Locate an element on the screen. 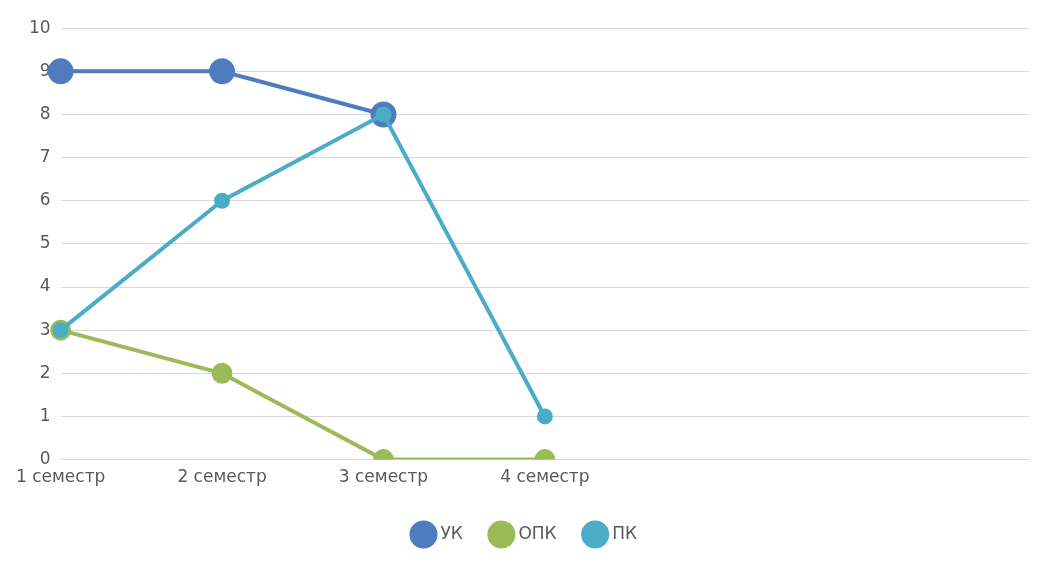 This screenshot has width=1052, height=565. legend-label: ОПК is located at coordinates (537, 532).